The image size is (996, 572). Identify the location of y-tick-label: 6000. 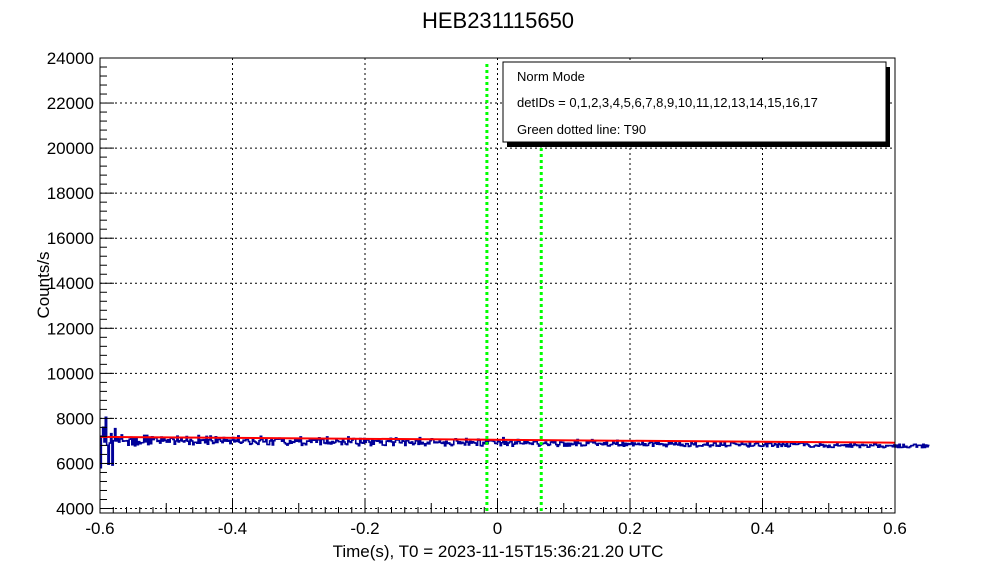
(75, 463).